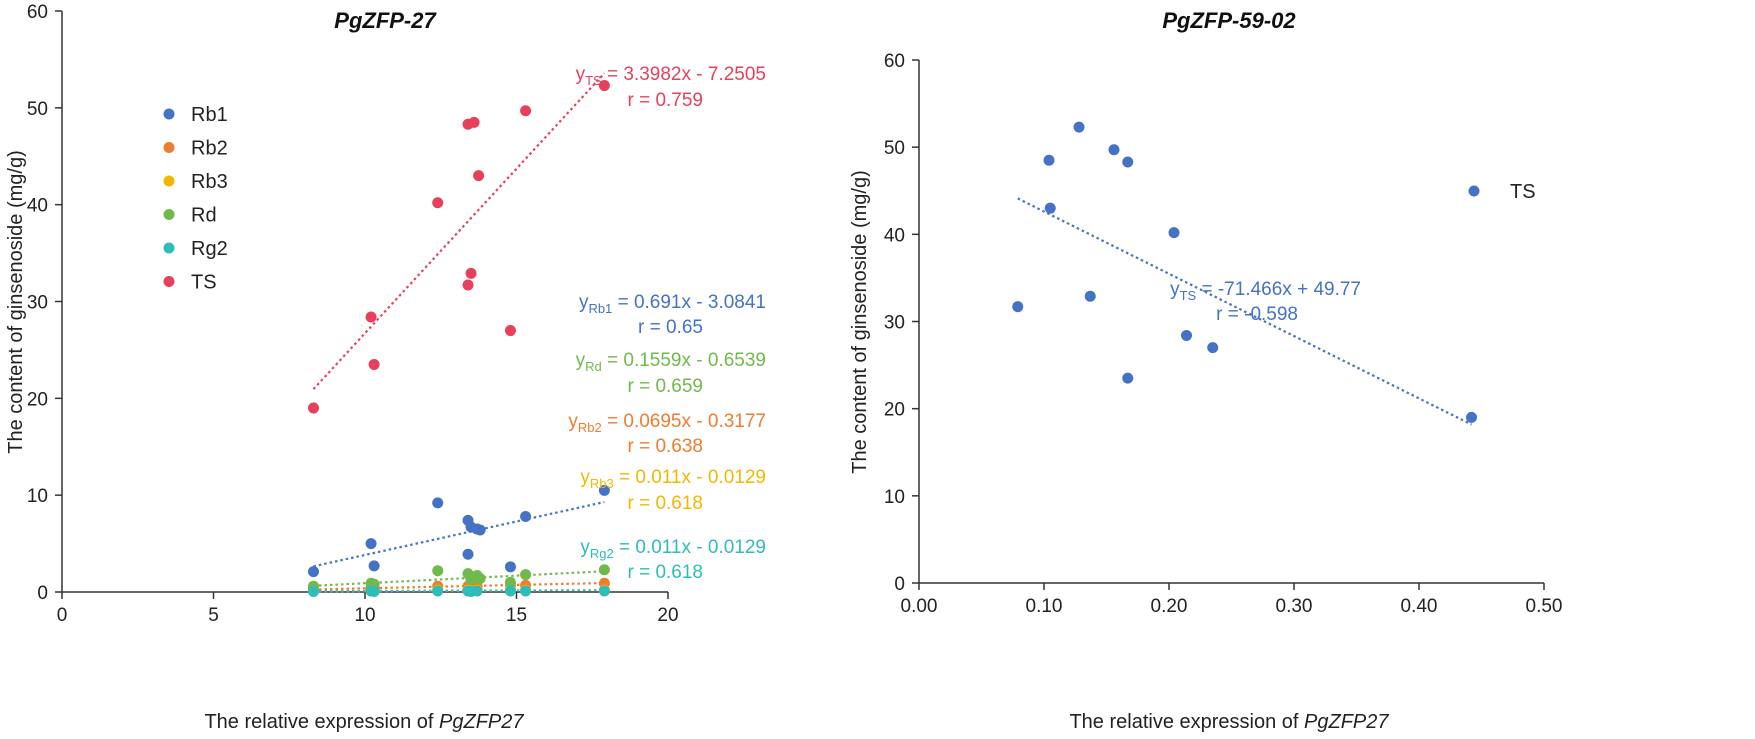  Describe the element at coordinates (894, 497) in the screenshot. I see `y-tick-label: 10` at that location.